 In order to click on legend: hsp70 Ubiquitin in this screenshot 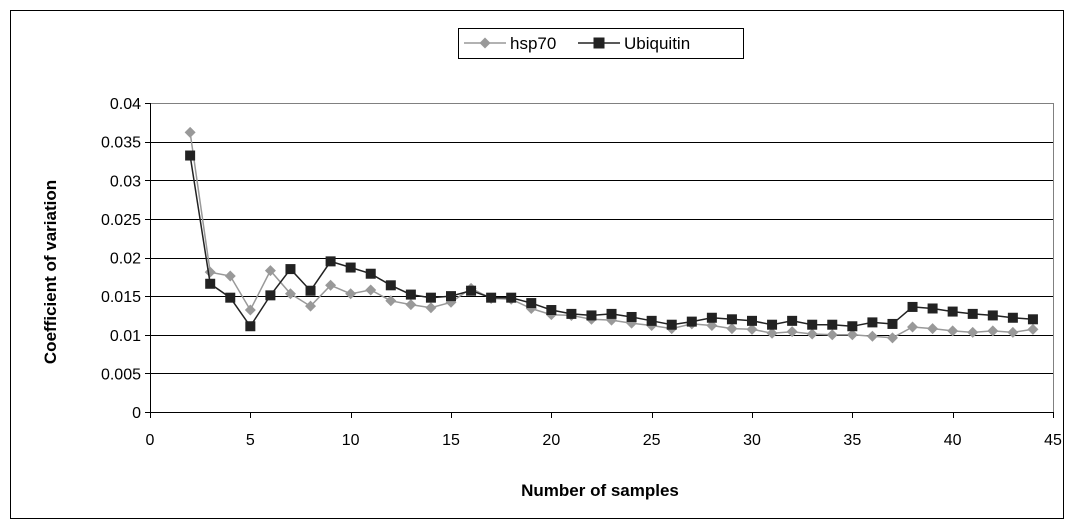, I will do `click(601, 44)`.